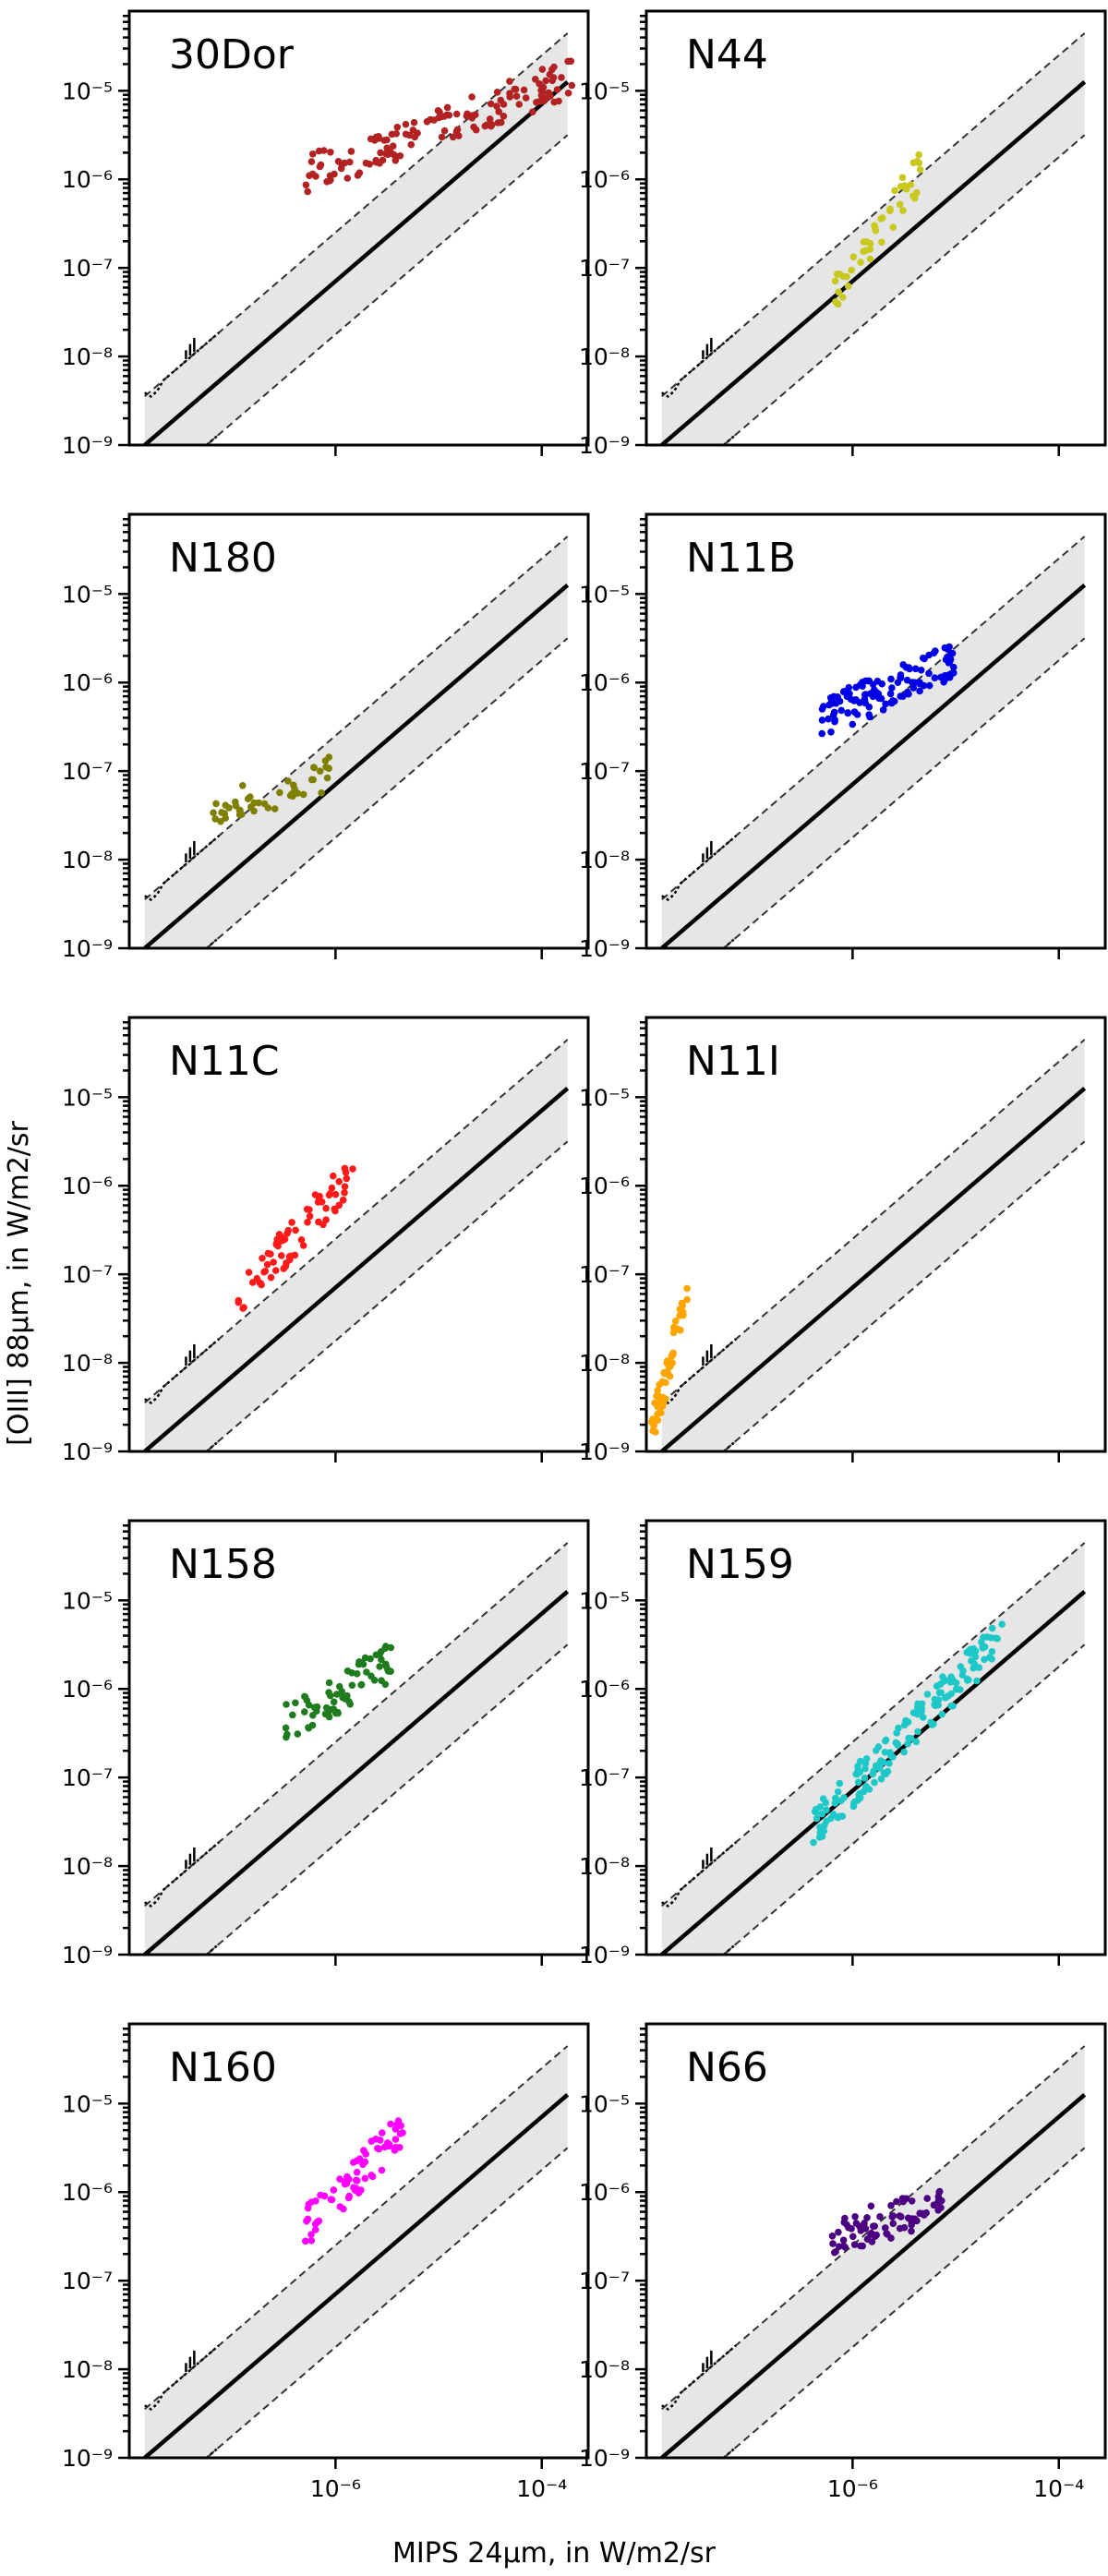 This screenshot has height=2576, width=1108. What do you see at coordinates (874, 1725) in the screenshot?
I see `upper-bound-line` at bounding box center [874, 1725].